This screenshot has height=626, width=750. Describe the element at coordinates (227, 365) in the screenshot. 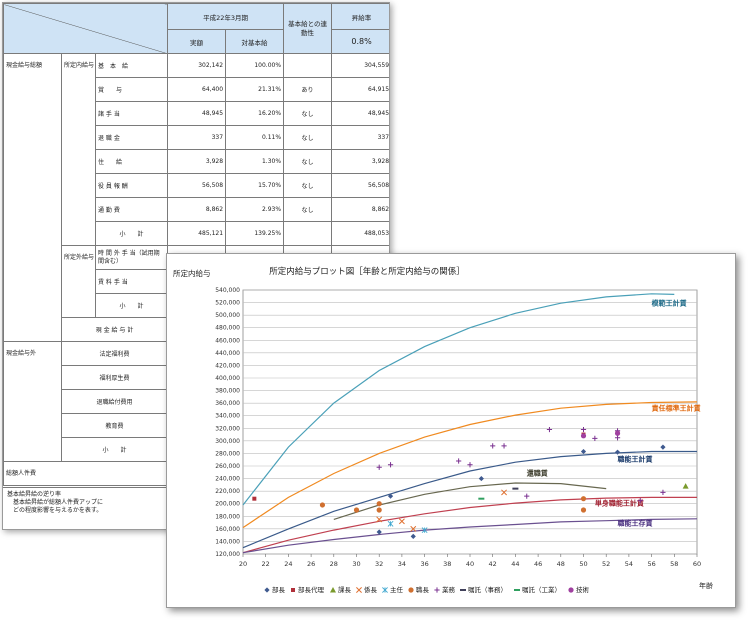

I see `y-tick-label: 420,000` at that location.